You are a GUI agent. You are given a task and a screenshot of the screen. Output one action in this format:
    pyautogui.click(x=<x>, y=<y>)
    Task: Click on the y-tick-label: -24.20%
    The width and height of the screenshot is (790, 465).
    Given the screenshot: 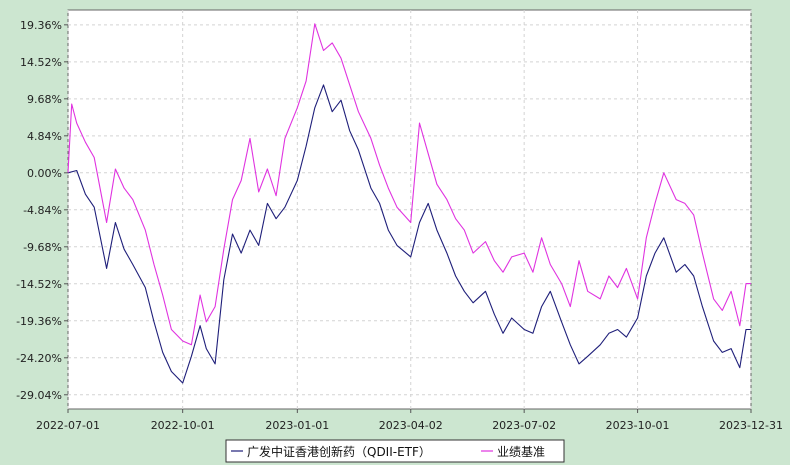 What is the action you would take?
    pyautogui.click(x=39, y=358)
    